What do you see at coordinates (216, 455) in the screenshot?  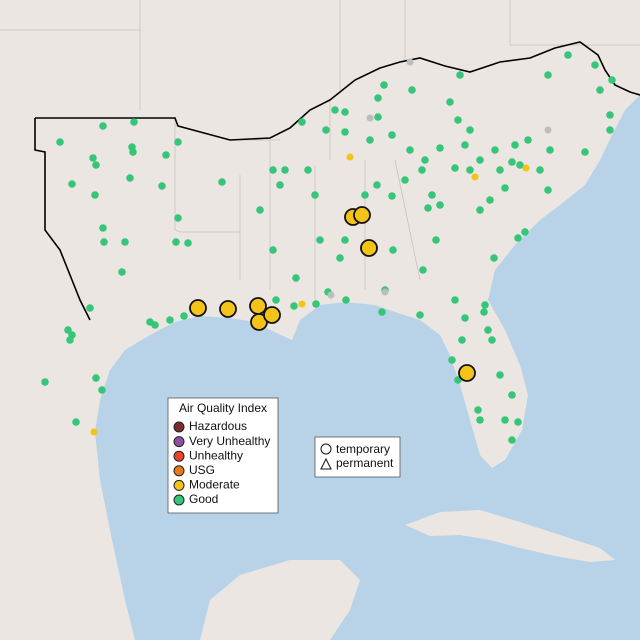 I see `legend-label: Unhealthy` at bounding box center [216, 455].